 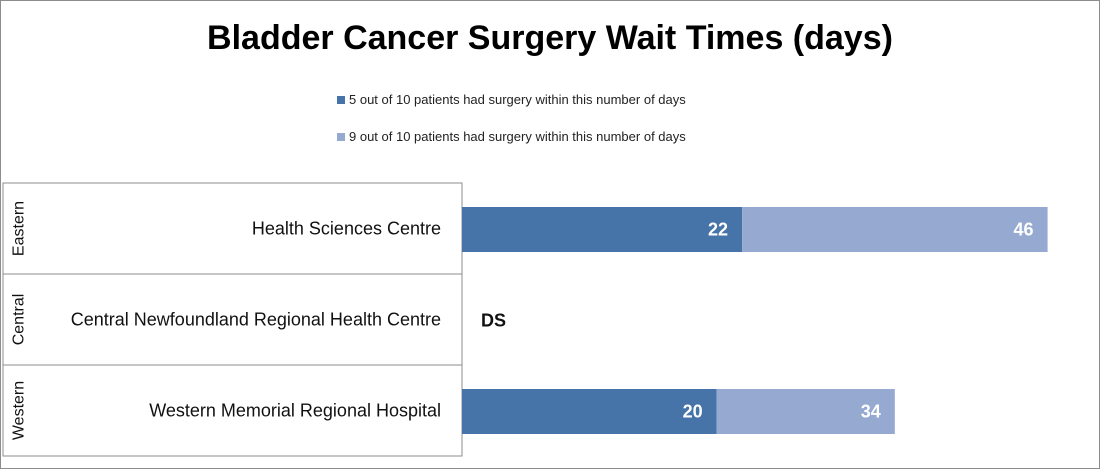 What do you see at coordinates (19, 320) in the screenshot?
I see `region-label: Central` at bounding box center [19, 320].